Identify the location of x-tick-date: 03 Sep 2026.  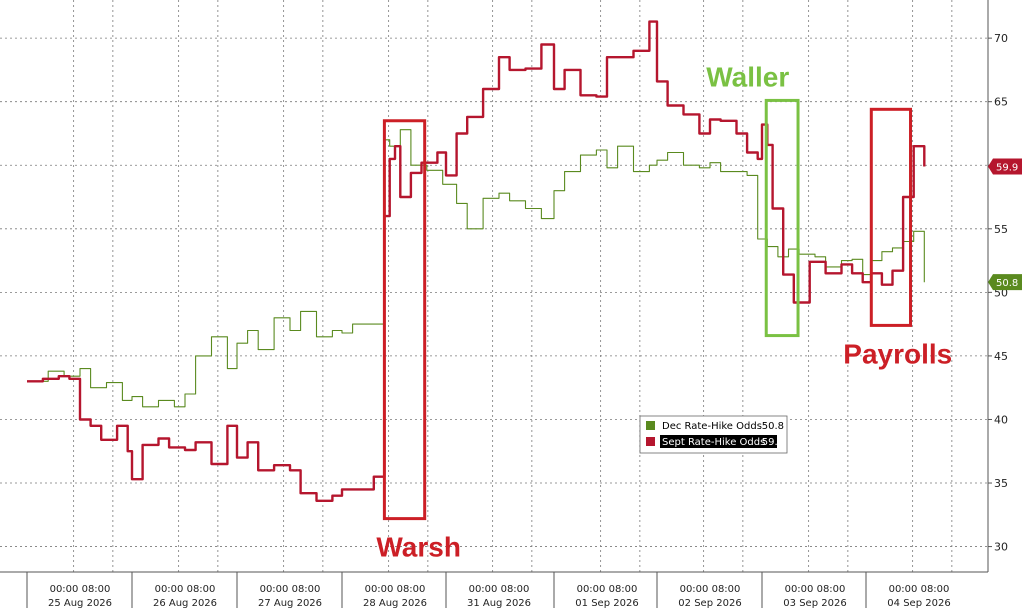
(814, 603).